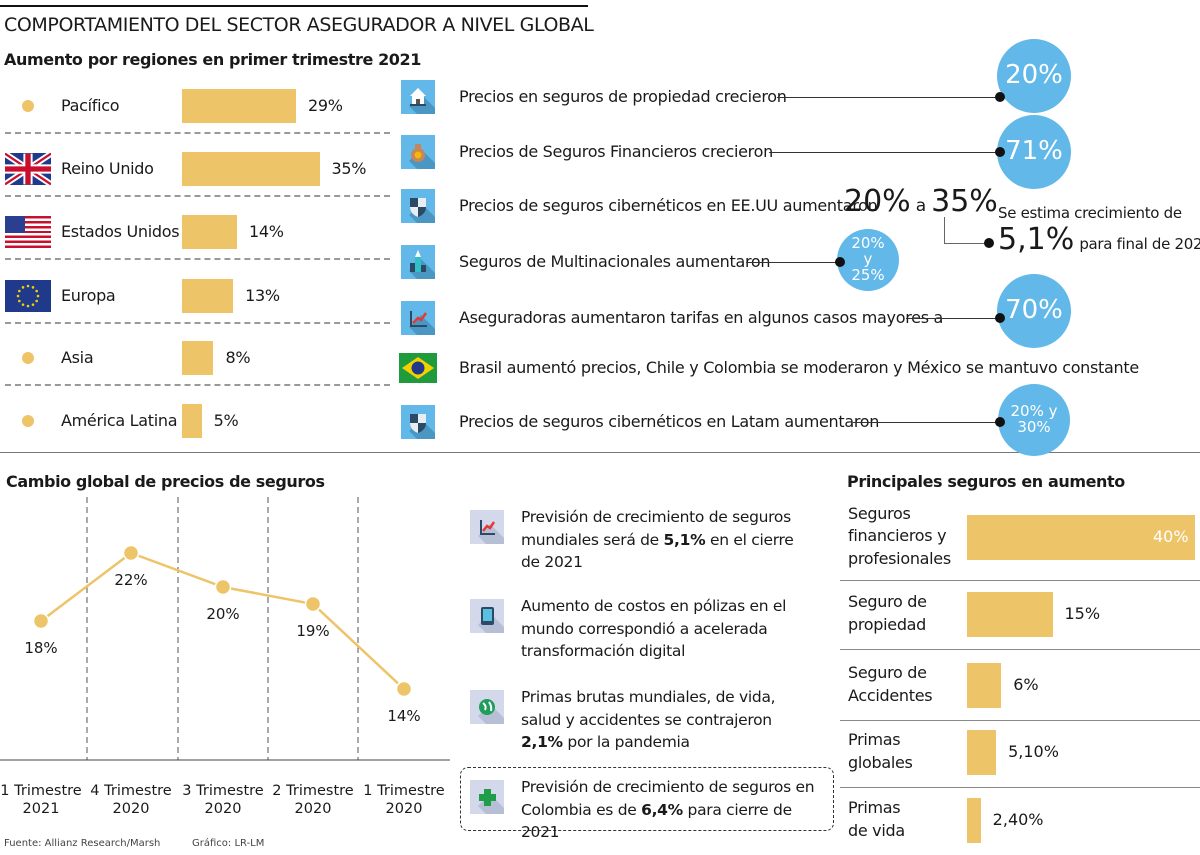  I want to click on insurance-label-line: Seguros, so click(879, 513).